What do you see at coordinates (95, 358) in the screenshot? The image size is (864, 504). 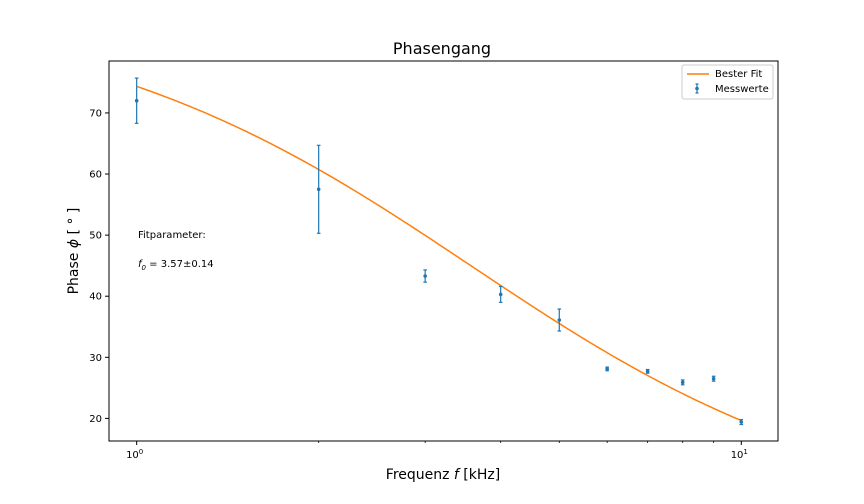 I see `y-tick-label: 30` at bounding box center [95, 358].